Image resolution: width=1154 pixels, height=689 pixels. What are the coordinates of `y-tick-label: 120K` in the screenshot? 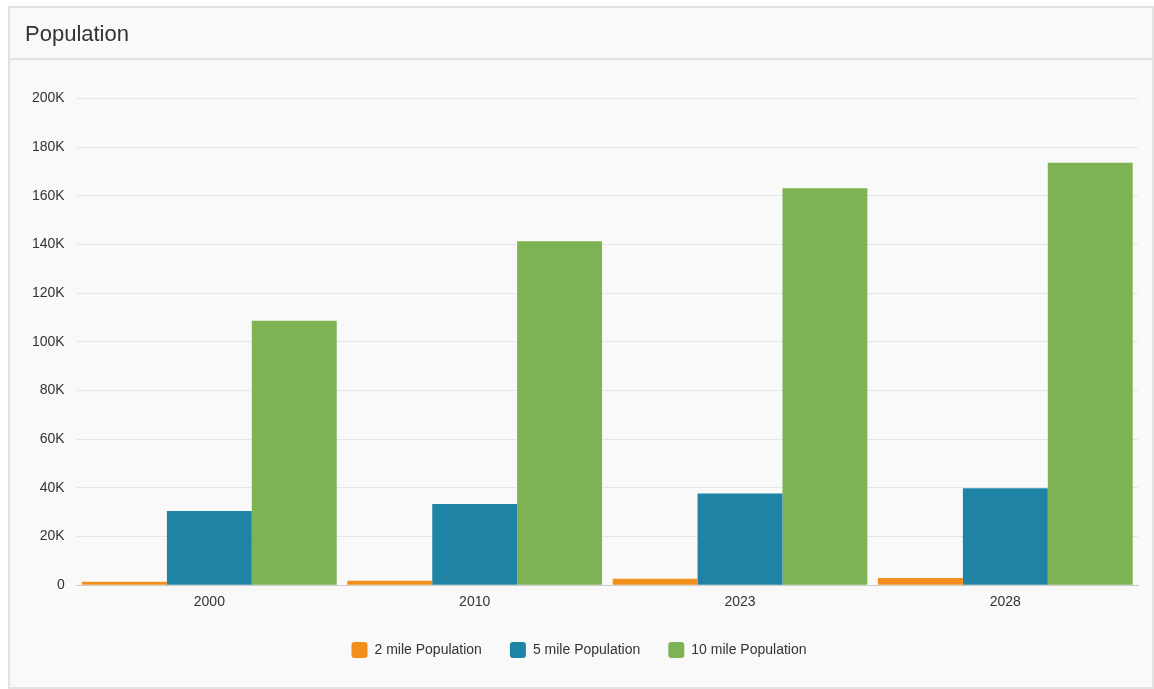 It's located at (48, 291).